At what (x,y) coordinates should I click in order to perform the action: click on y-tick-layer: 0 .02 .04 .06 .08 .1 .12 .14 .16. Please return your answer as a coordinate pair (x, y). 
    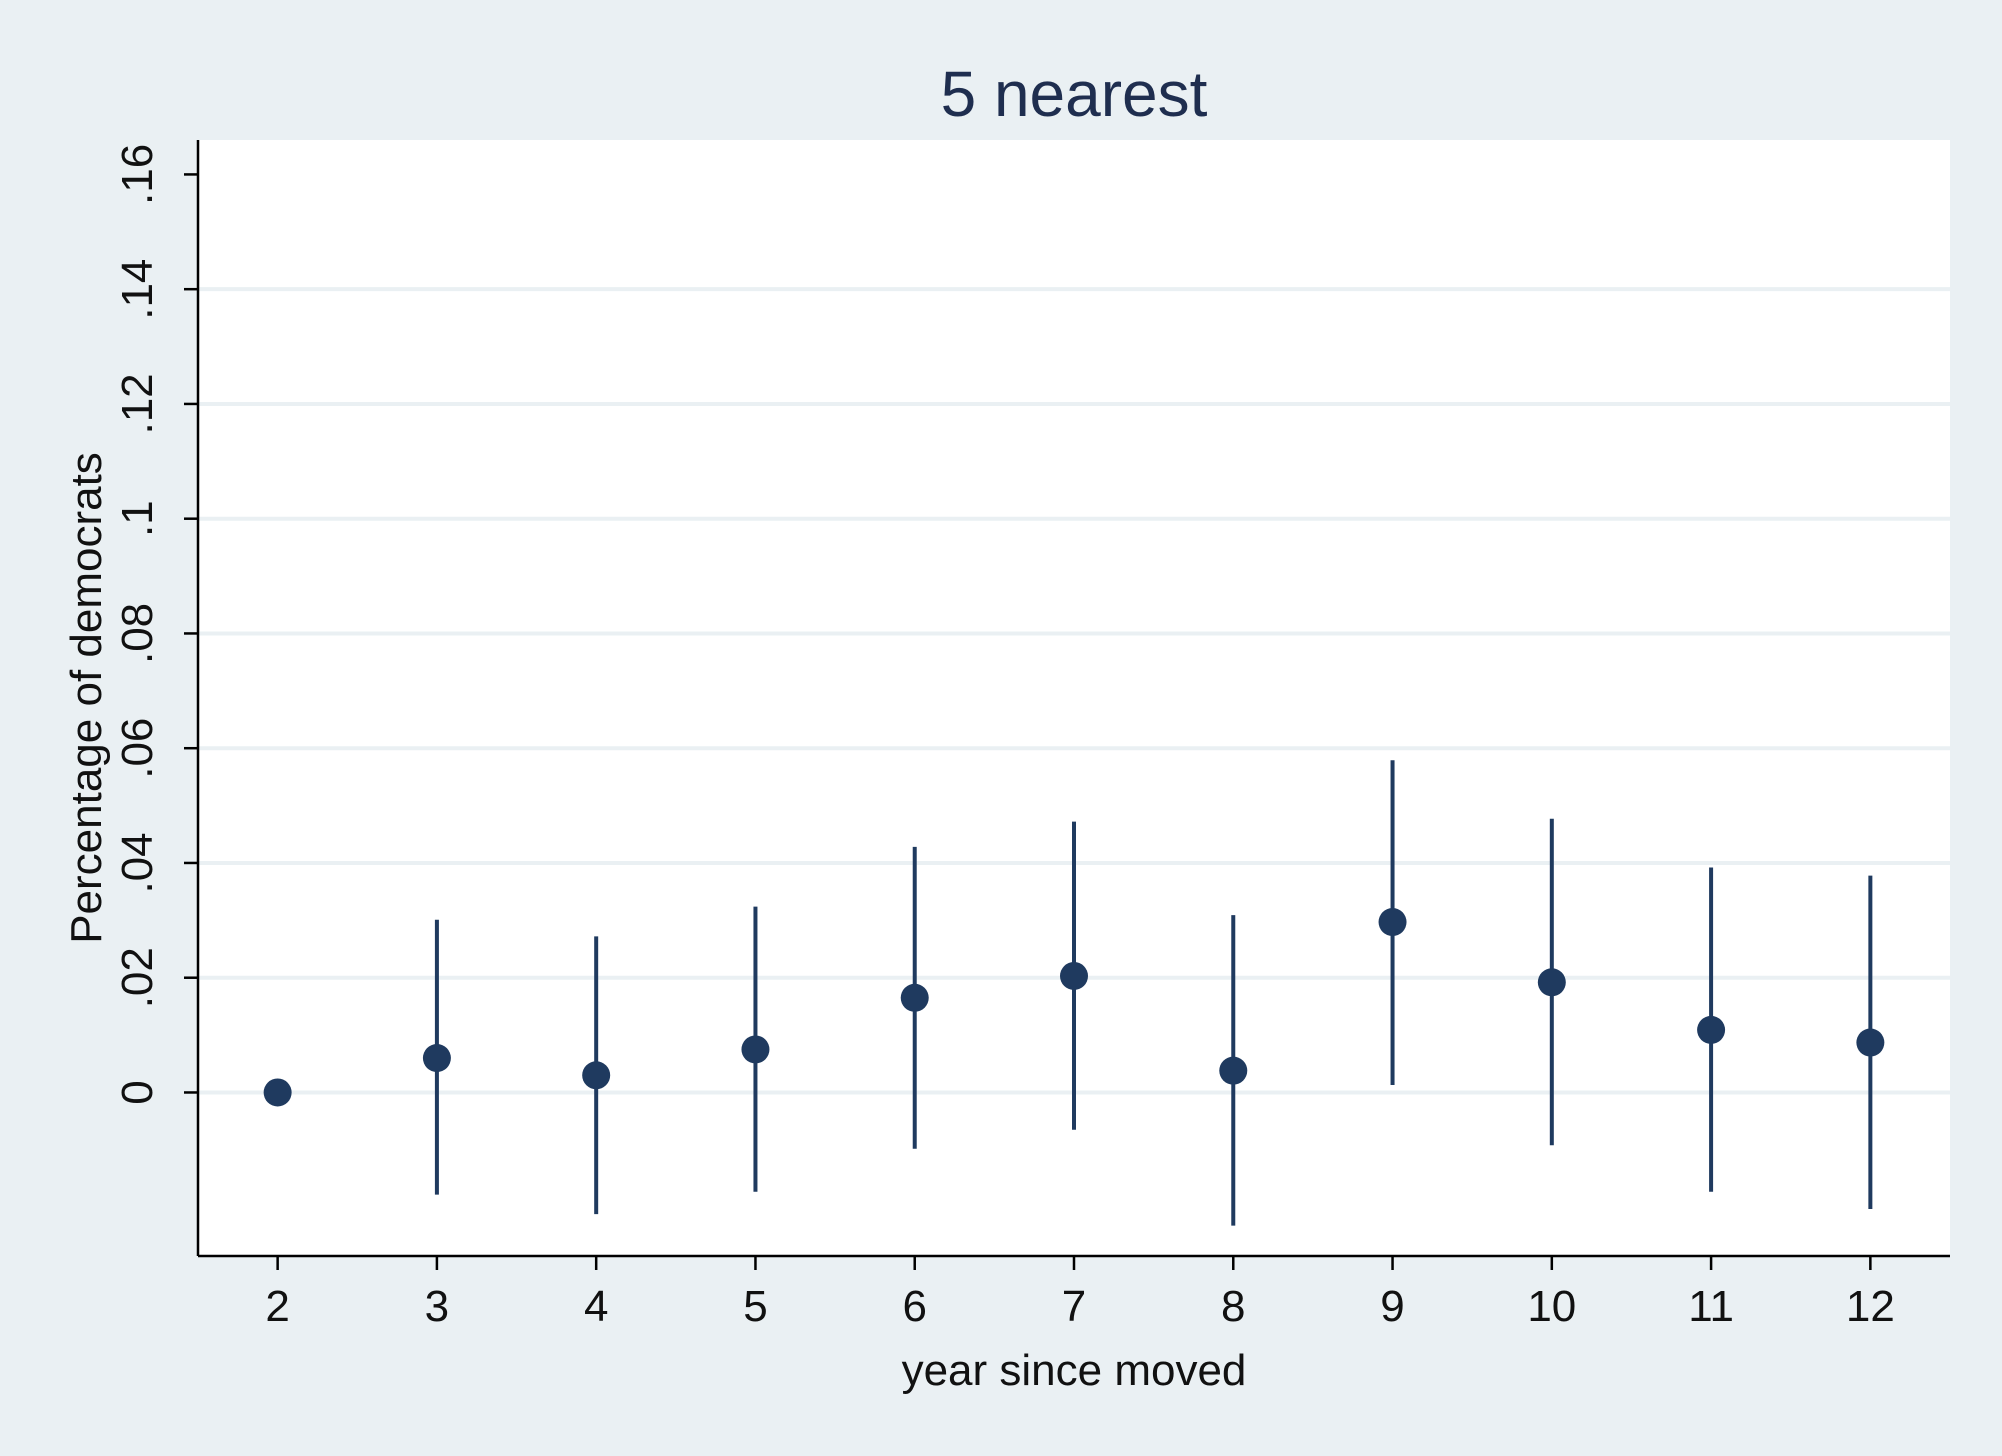
    Looking at the image, I should click on (155, 624).